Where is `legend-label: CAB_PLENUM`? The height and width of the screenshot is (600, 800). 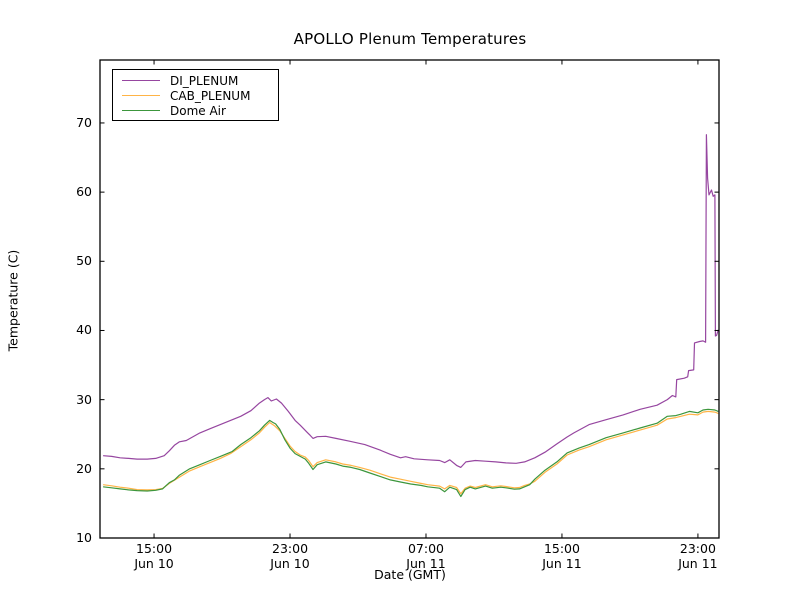 legend-label: CAB_PLENUM is located at coordinates (210, 95).